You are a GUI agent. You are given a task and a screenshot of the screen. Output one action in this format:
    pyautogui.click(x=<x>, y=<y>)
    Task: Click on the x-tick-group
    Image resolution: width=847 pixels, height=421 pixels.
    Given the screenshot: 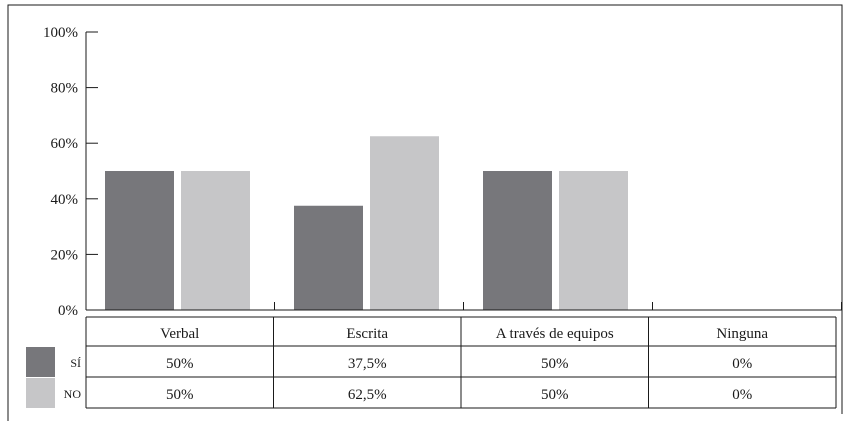 What is the action you would take?
    pyautogui.click(x=558, y=306)
    